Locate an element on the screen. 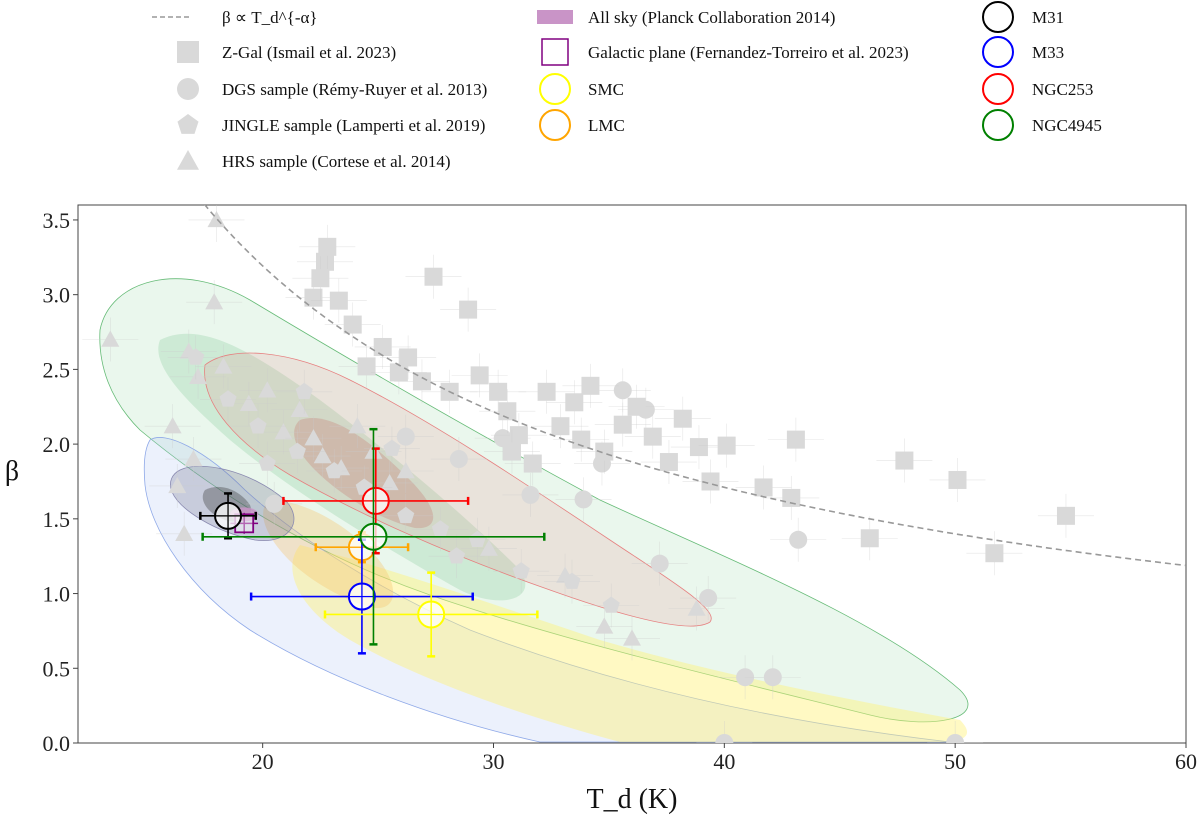 Image resolution: width=1200 pixels, height=816 pixels. legend-hrs-swatch is located at coordinates (188, 160).